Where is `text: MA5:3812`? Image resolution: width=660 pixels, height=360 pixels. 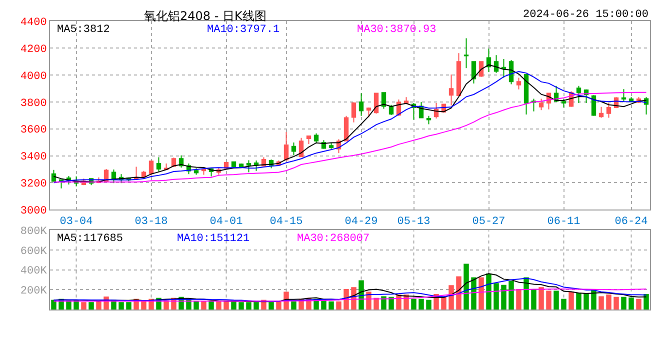 text: MA5:3812 is located at coordinates (83, 30).